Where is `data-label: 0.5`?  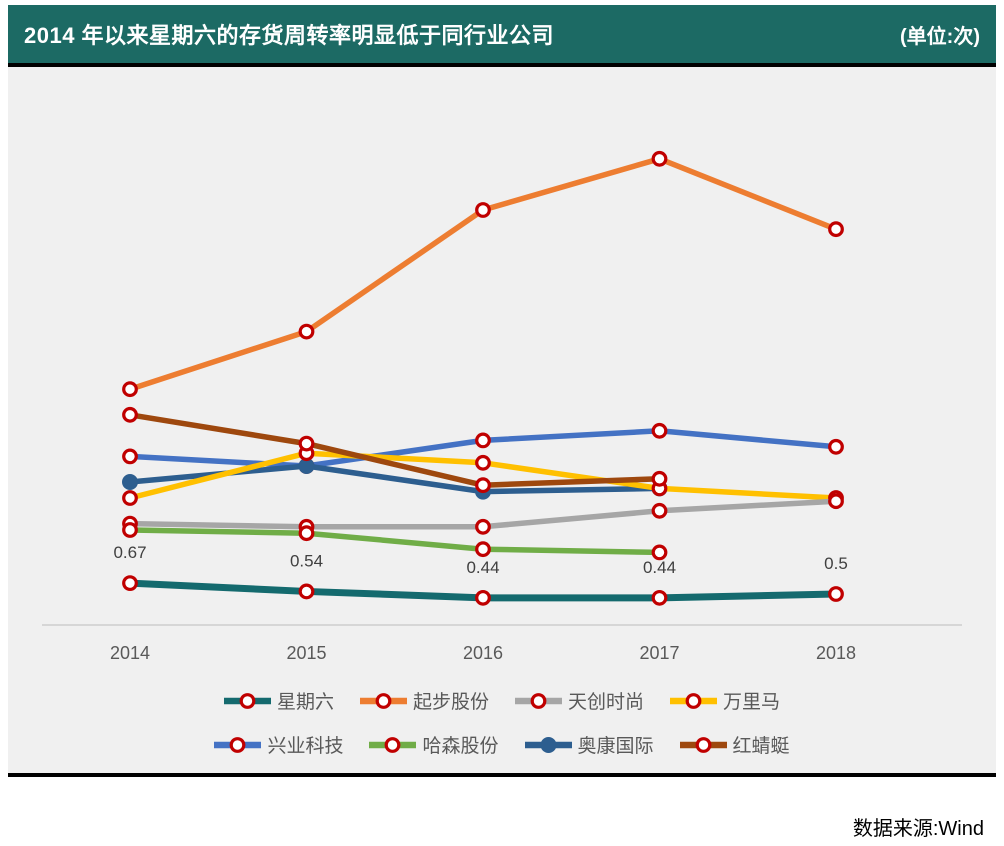
data-label: 0.5 is located at coordinates (836, 563).